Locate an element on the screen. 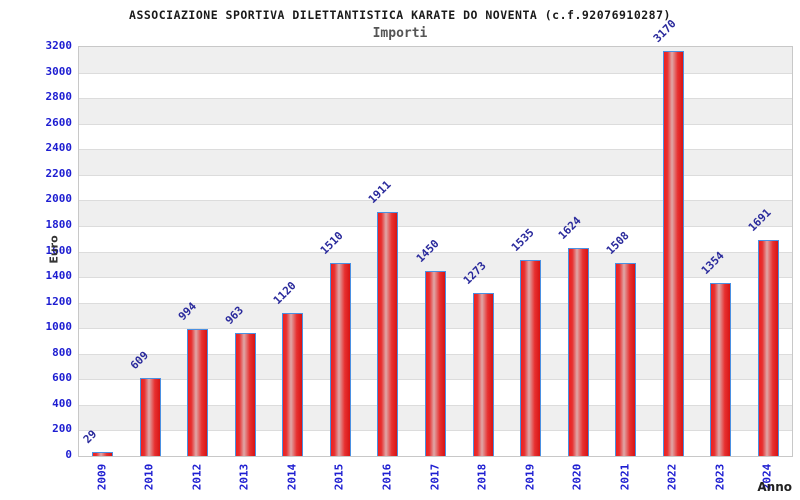 The image size is (800, 500). x-tick-label: 2013 is located at coordinates (244, 477).